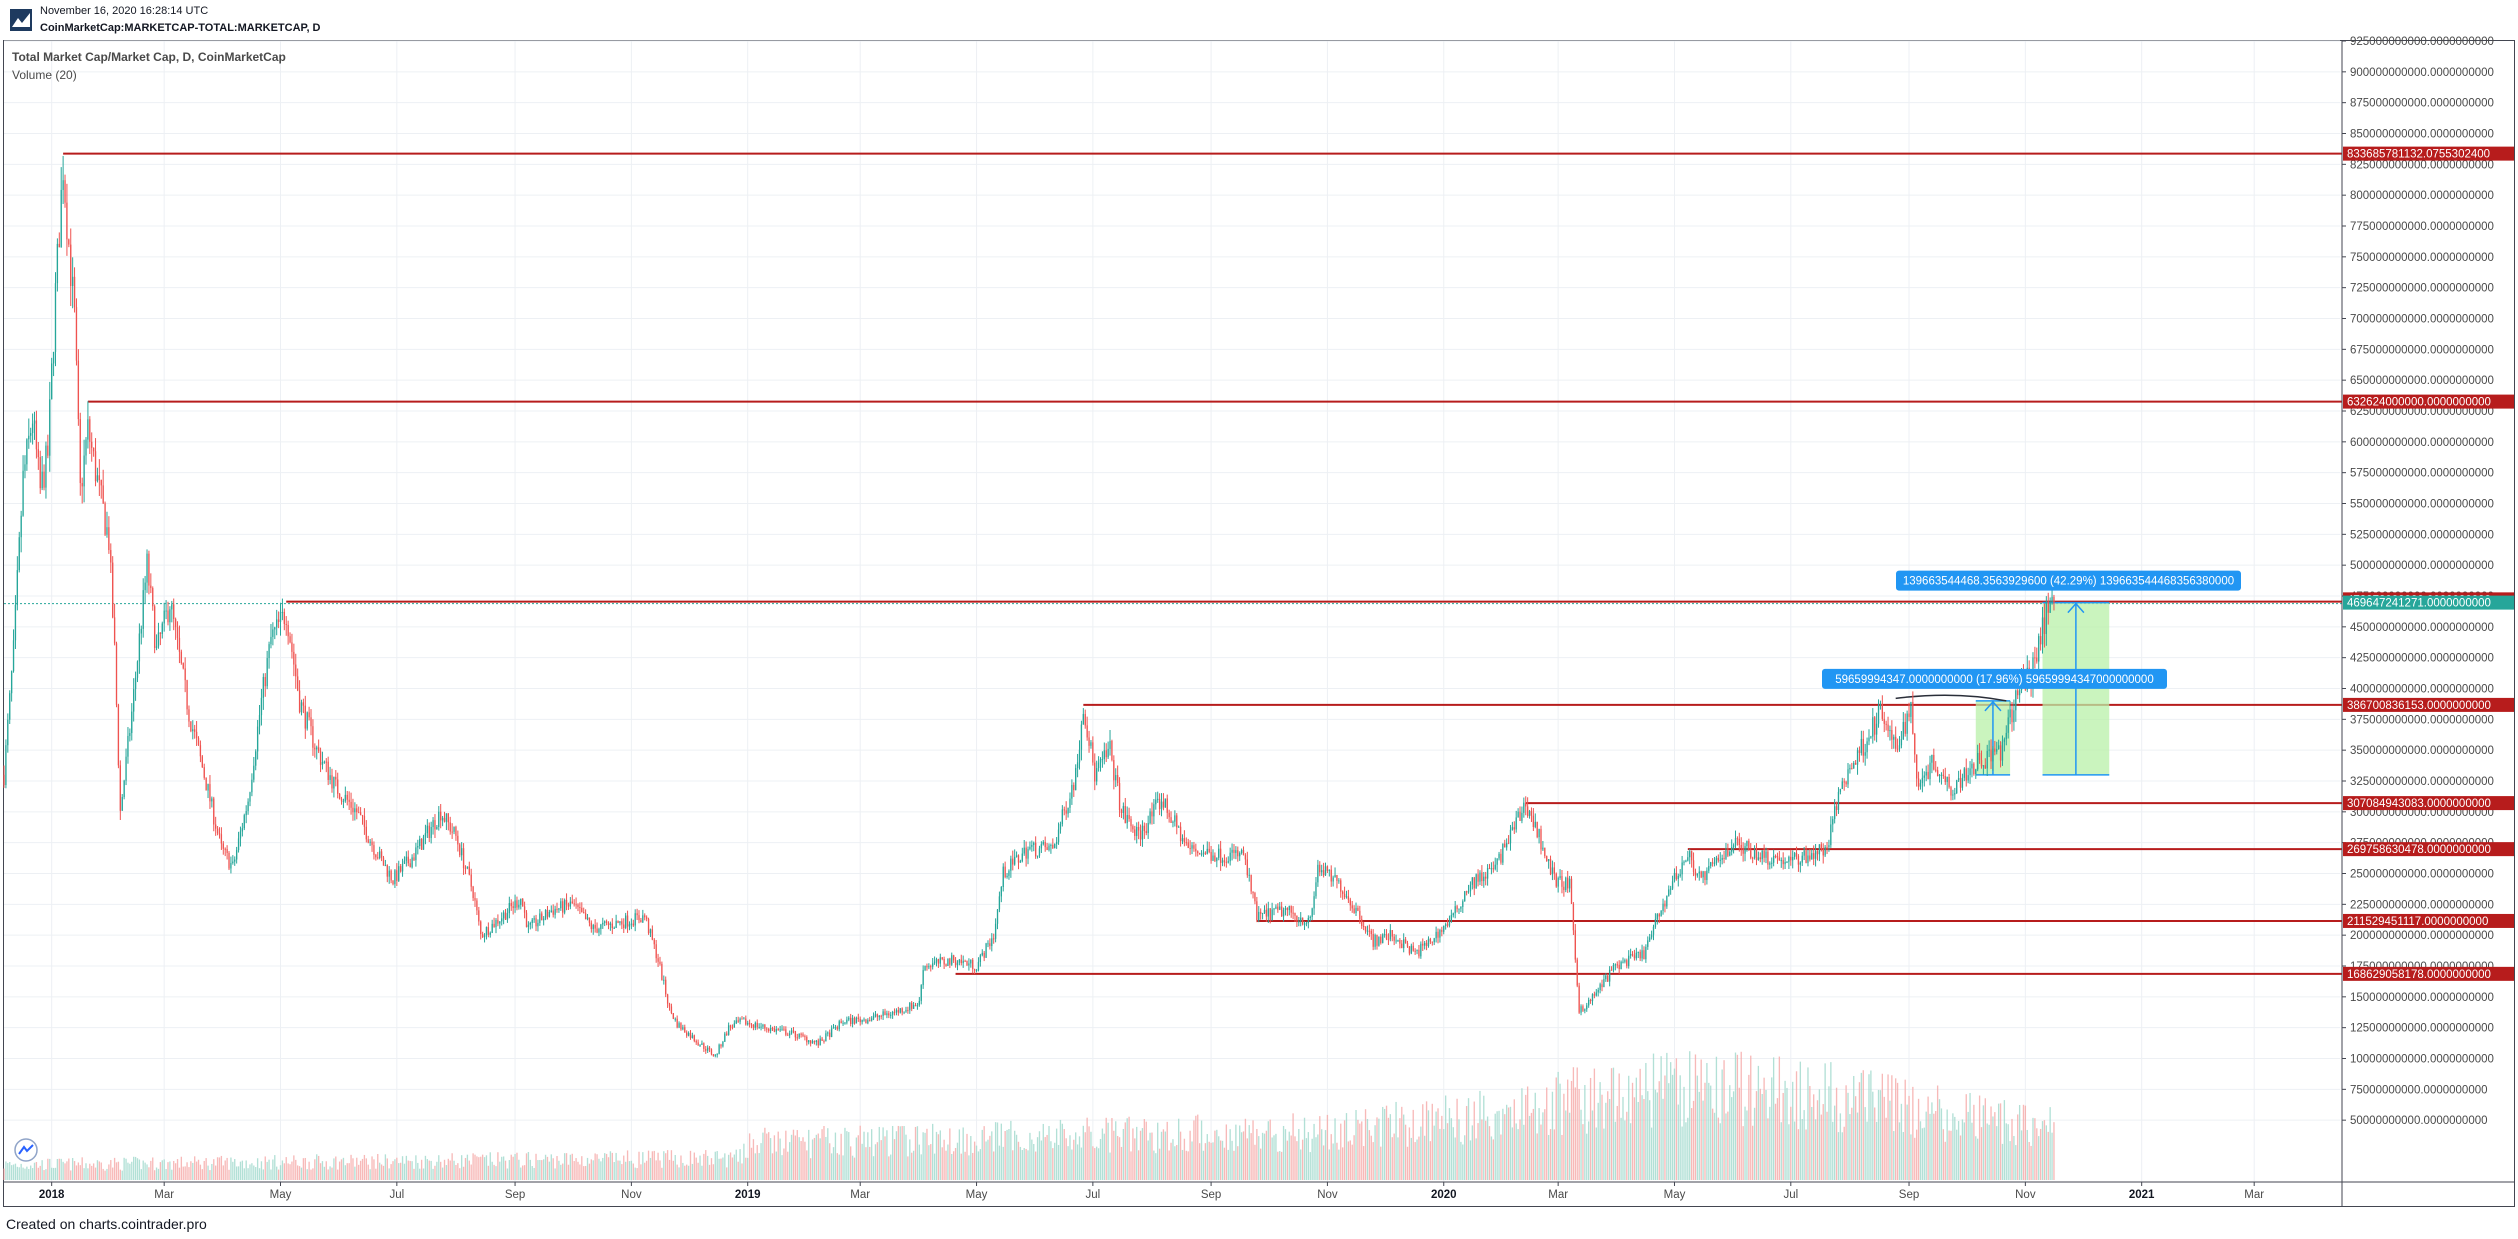  I want to click on time-tick-label: 2020, so click(1444, 1195).